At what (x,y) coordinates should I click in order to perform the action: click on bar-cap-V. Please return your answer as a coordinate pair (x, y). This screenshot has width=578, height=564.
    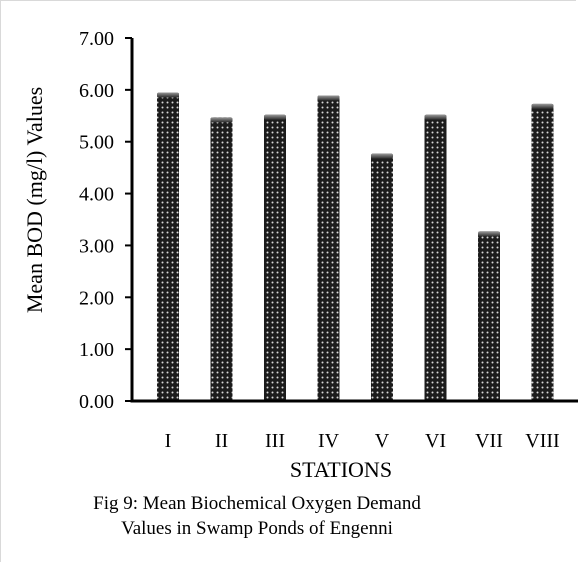
    Looking at the image, I should click on (382, 156).